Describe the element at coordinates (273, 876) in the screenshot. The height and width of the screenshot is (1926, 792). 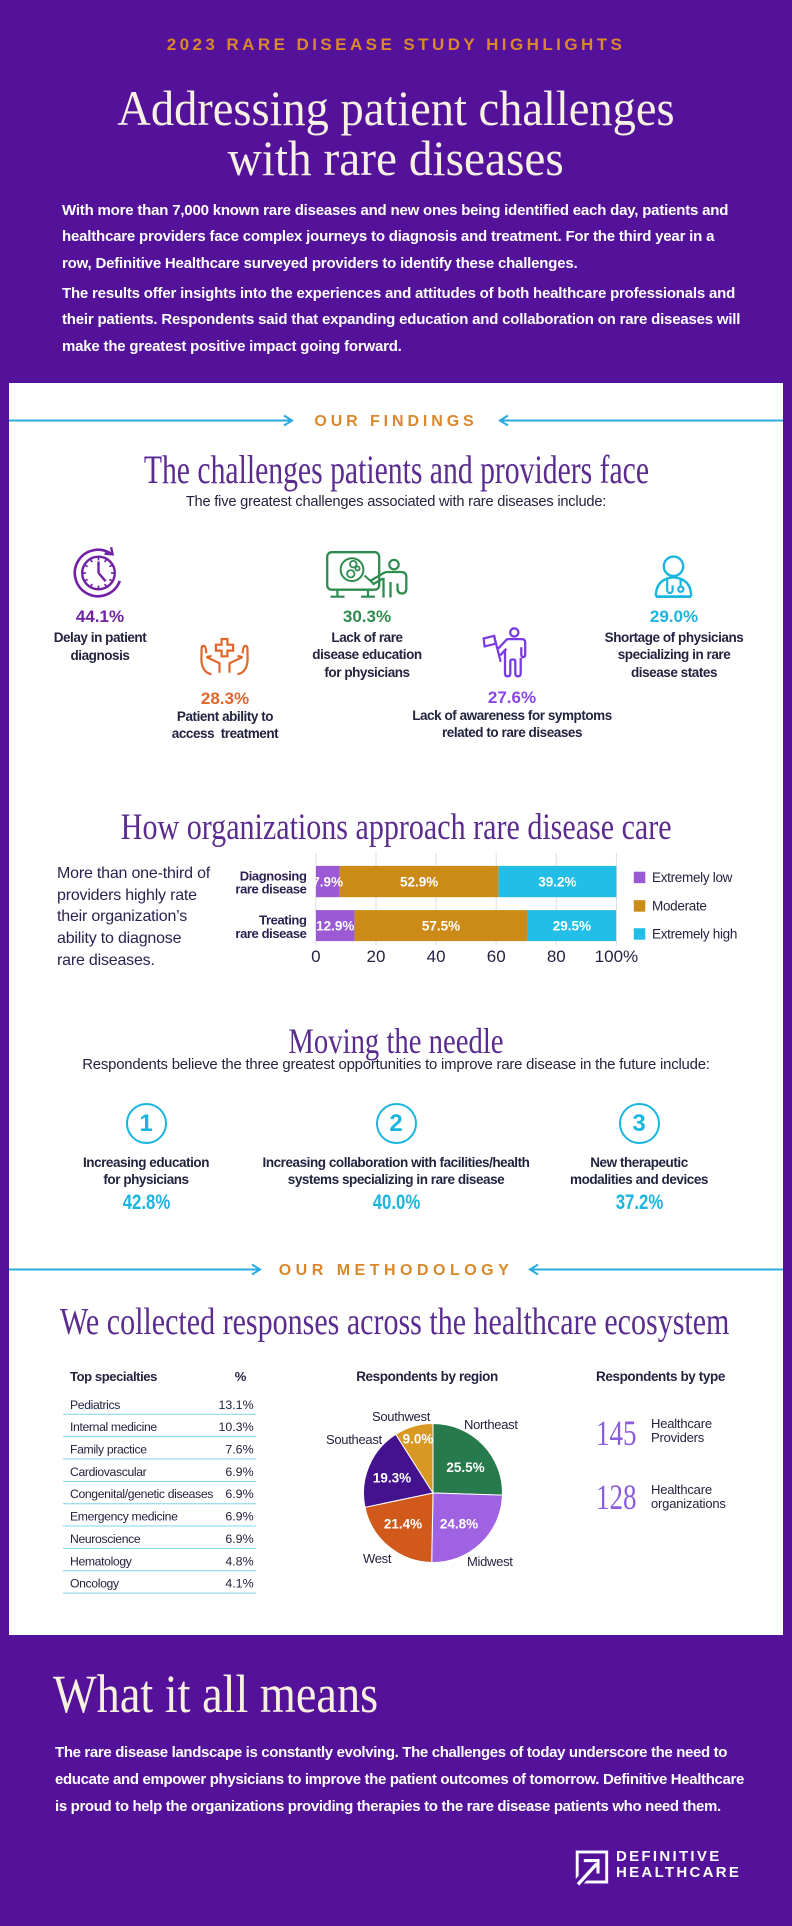
I see `svg-text: Diagnosing` at that location.